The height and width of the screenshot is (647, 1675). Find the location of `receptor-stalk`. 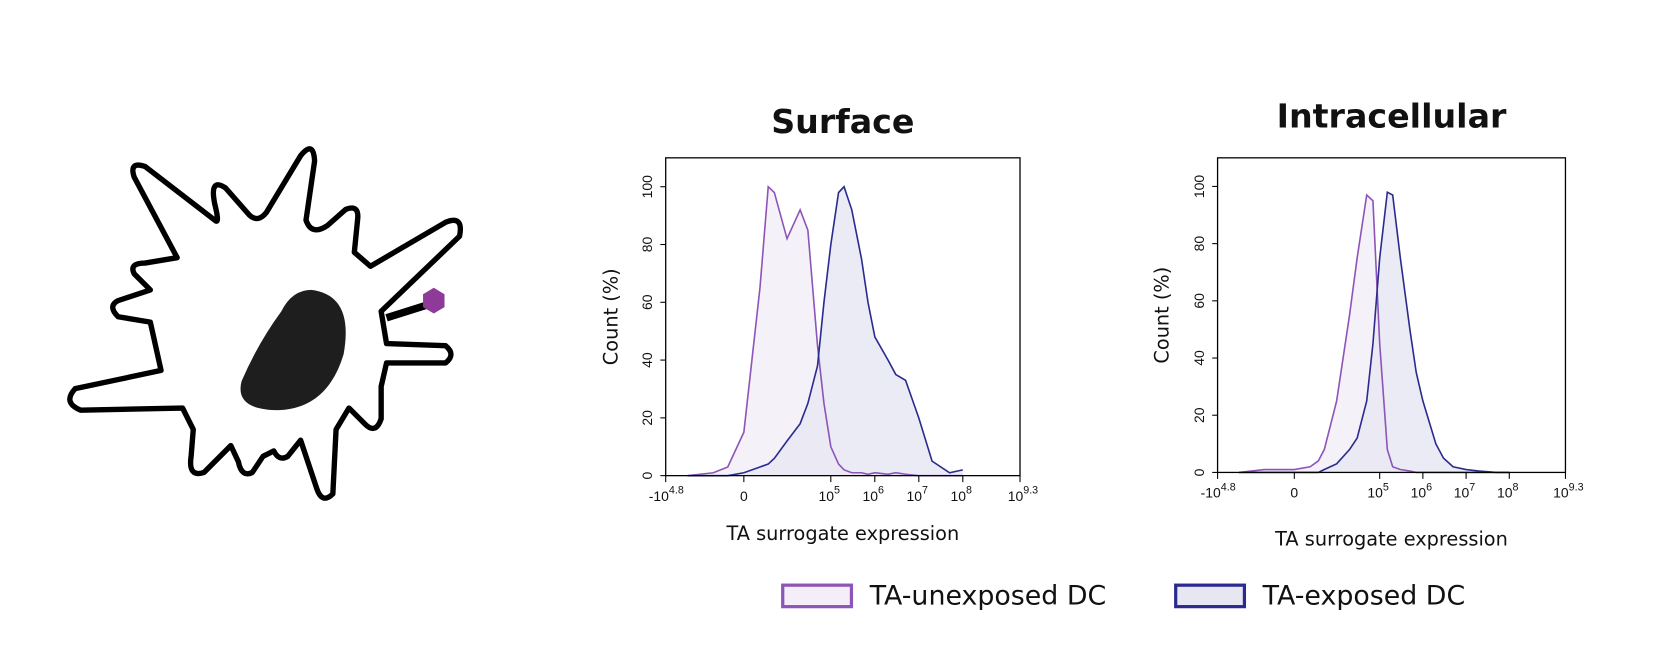

receptor-stalk is located at coordinates (407, 311).